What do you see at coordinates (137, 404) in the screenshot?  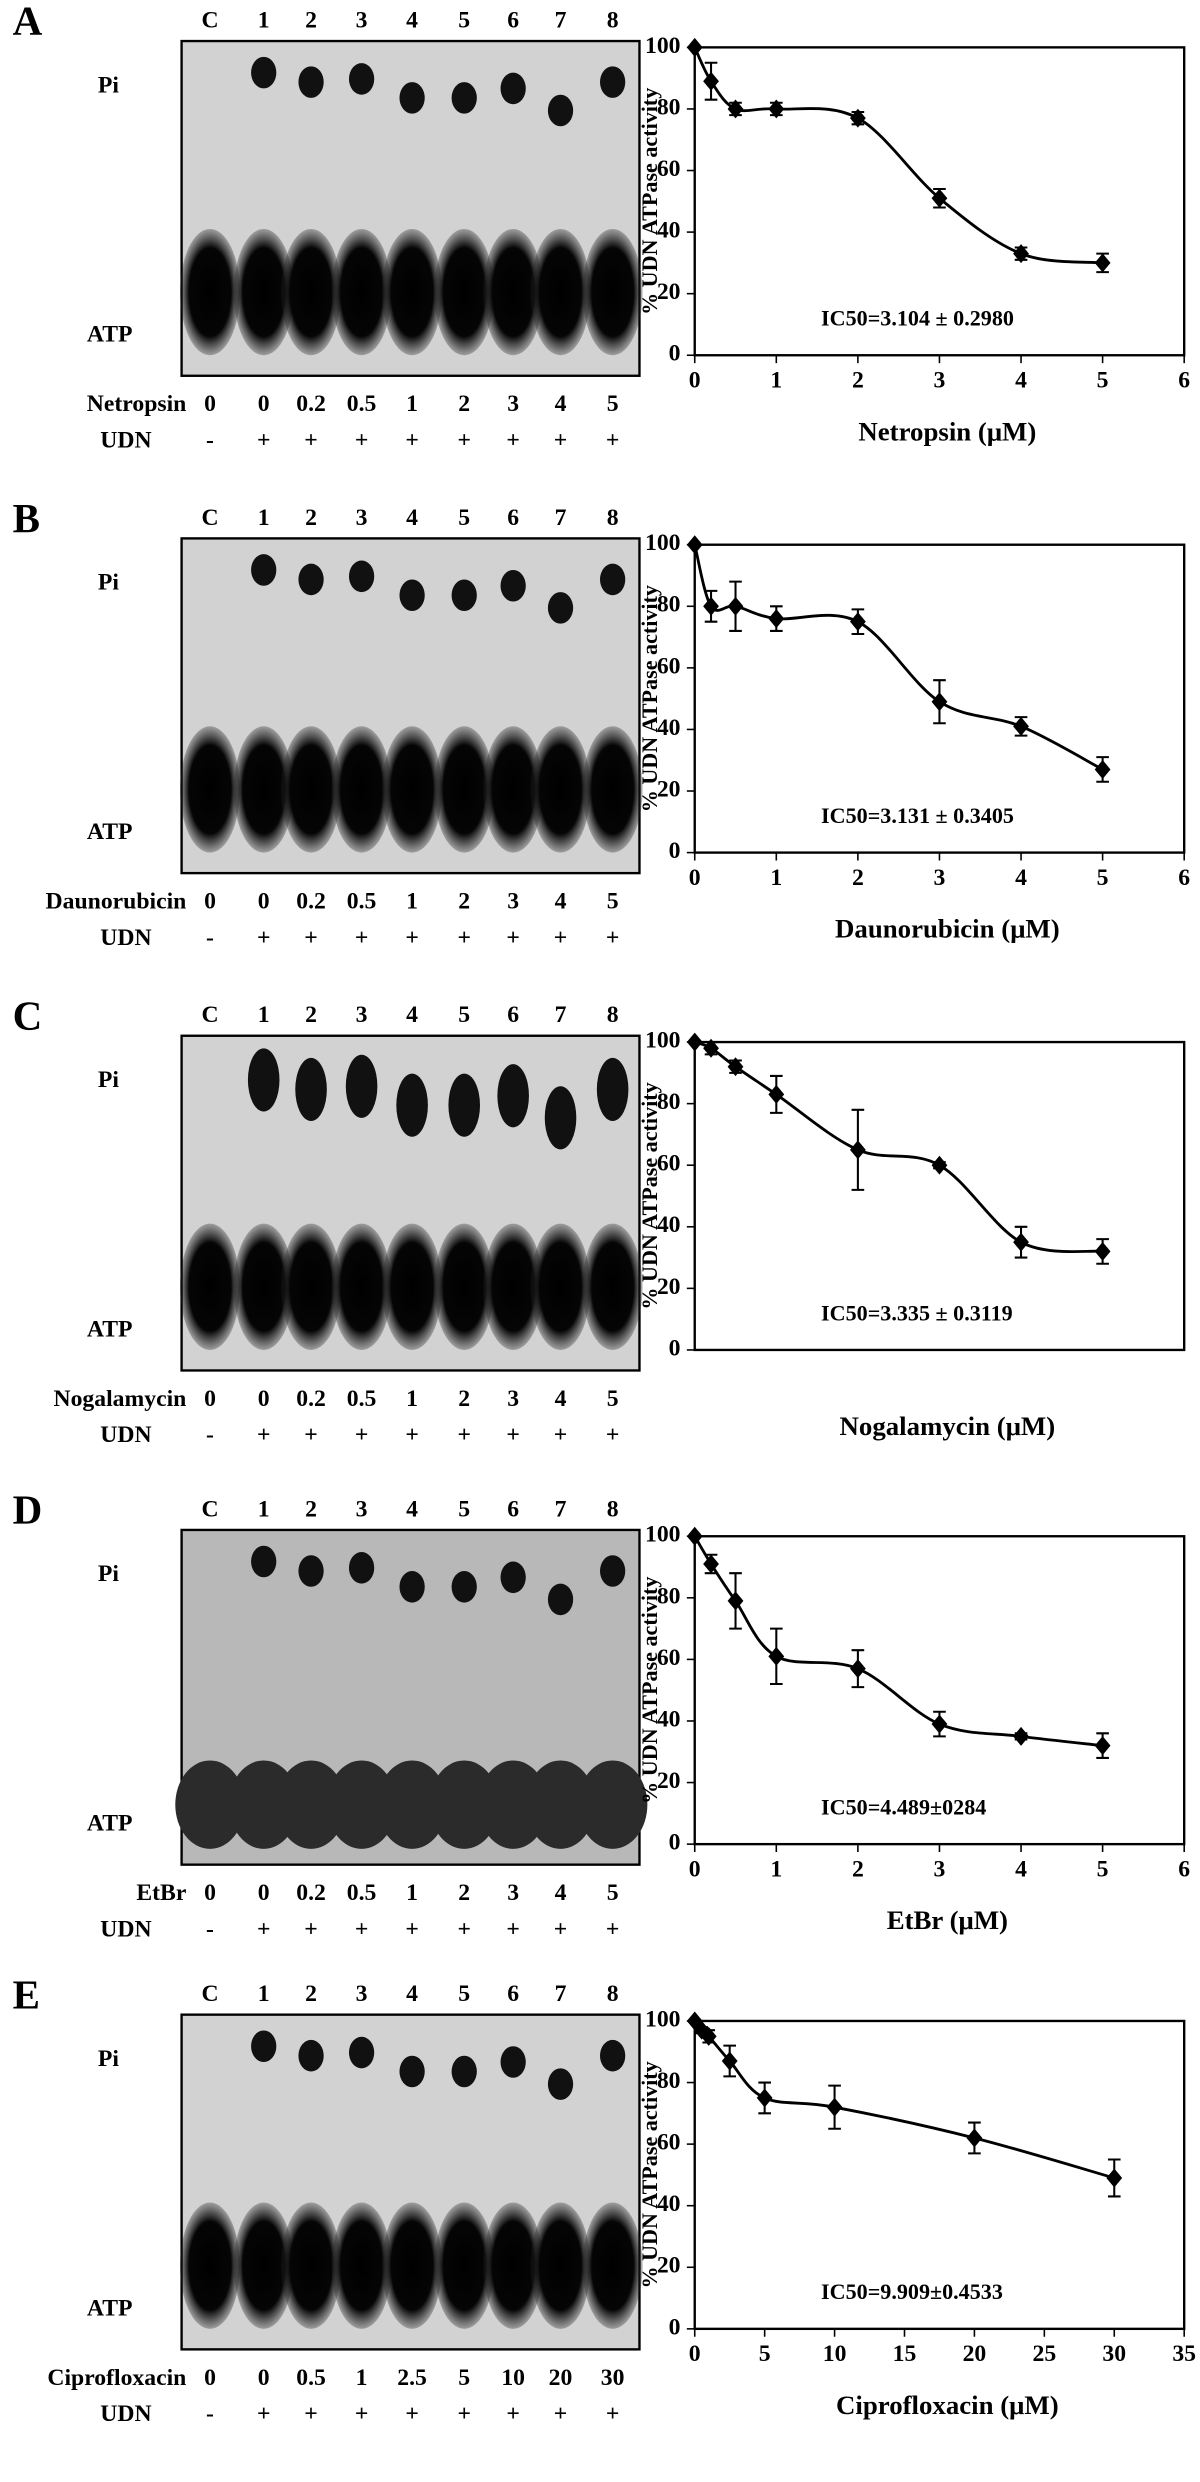 I see `drug-label: Netropsin` at bounding box center [137, 404].